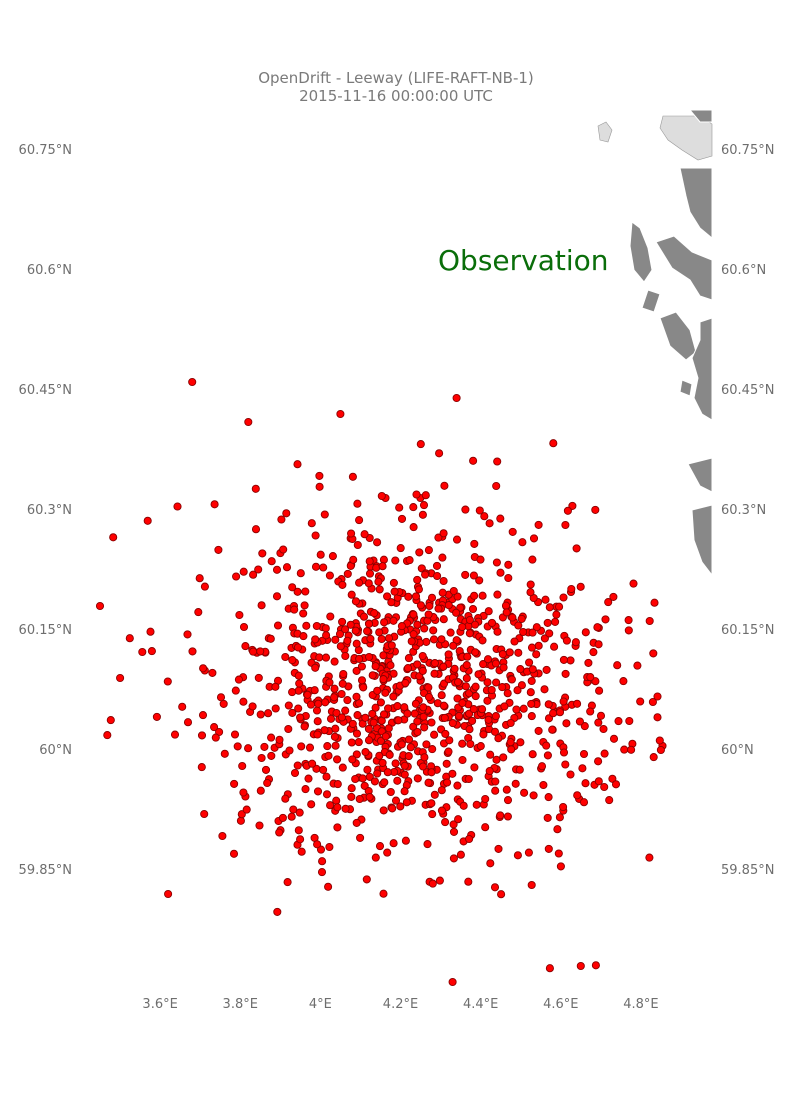 The height and width of the screenshot is (1100, 793). Describe the element at coordinates (640, 1004) in the screenshot. I see `x-tick-label: 4.8°E` at that location.